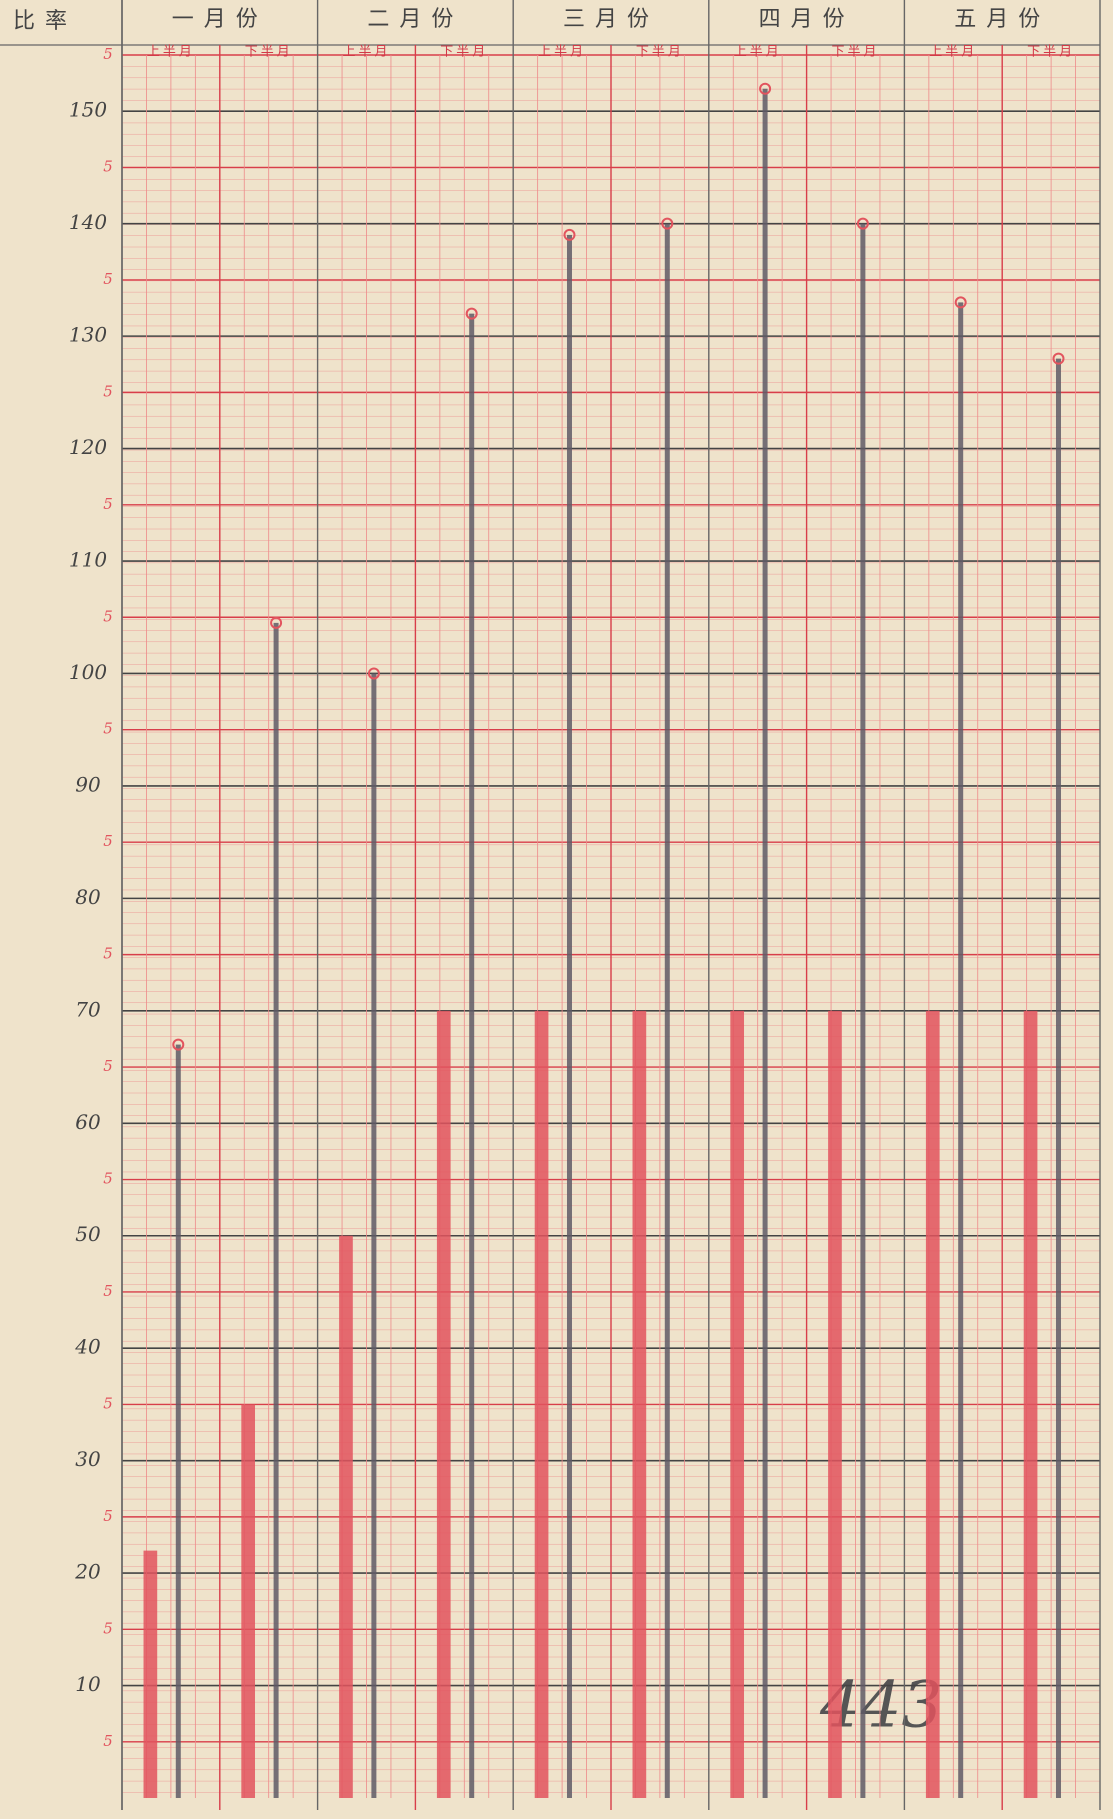 Image resolution: width=1113 pixels, height=1819 pixels. I want to click on month-label: 三月份, so click(611, 19).